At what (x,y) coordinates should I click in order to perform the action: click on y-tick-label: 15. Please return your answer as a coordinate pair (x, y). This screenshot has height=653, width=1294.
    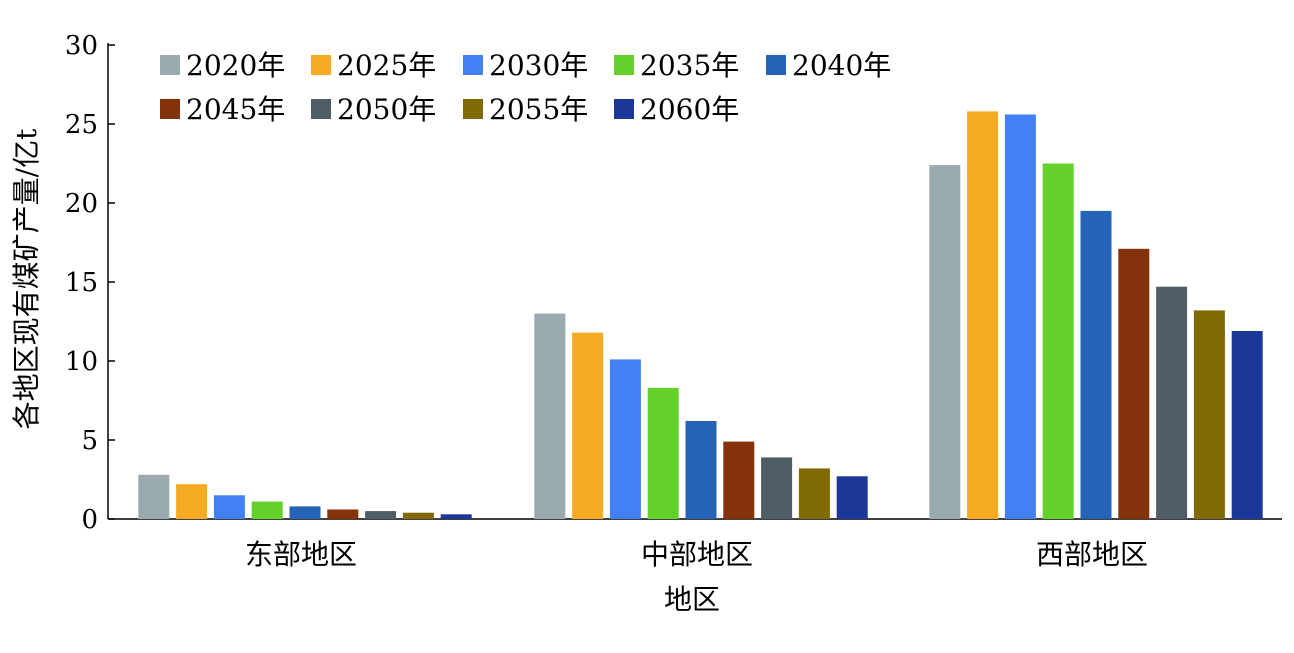
    Looking at the image, I should click on (81, 283).